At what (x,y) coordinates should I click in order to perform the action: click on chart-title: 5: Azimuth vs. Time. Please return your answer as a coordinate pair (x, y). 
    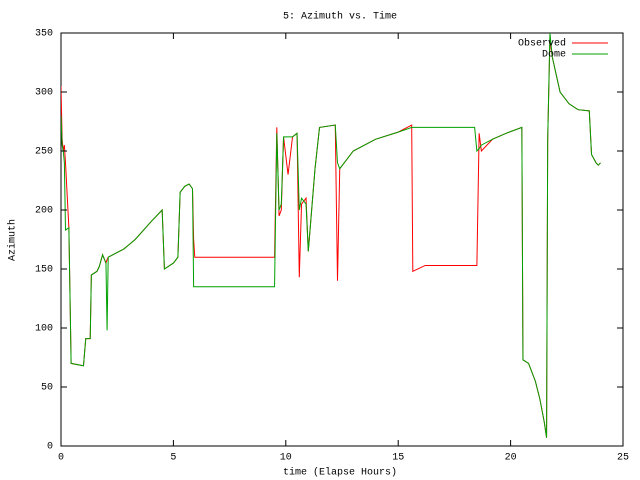
    Looking at the image, I should click on (340, 17).